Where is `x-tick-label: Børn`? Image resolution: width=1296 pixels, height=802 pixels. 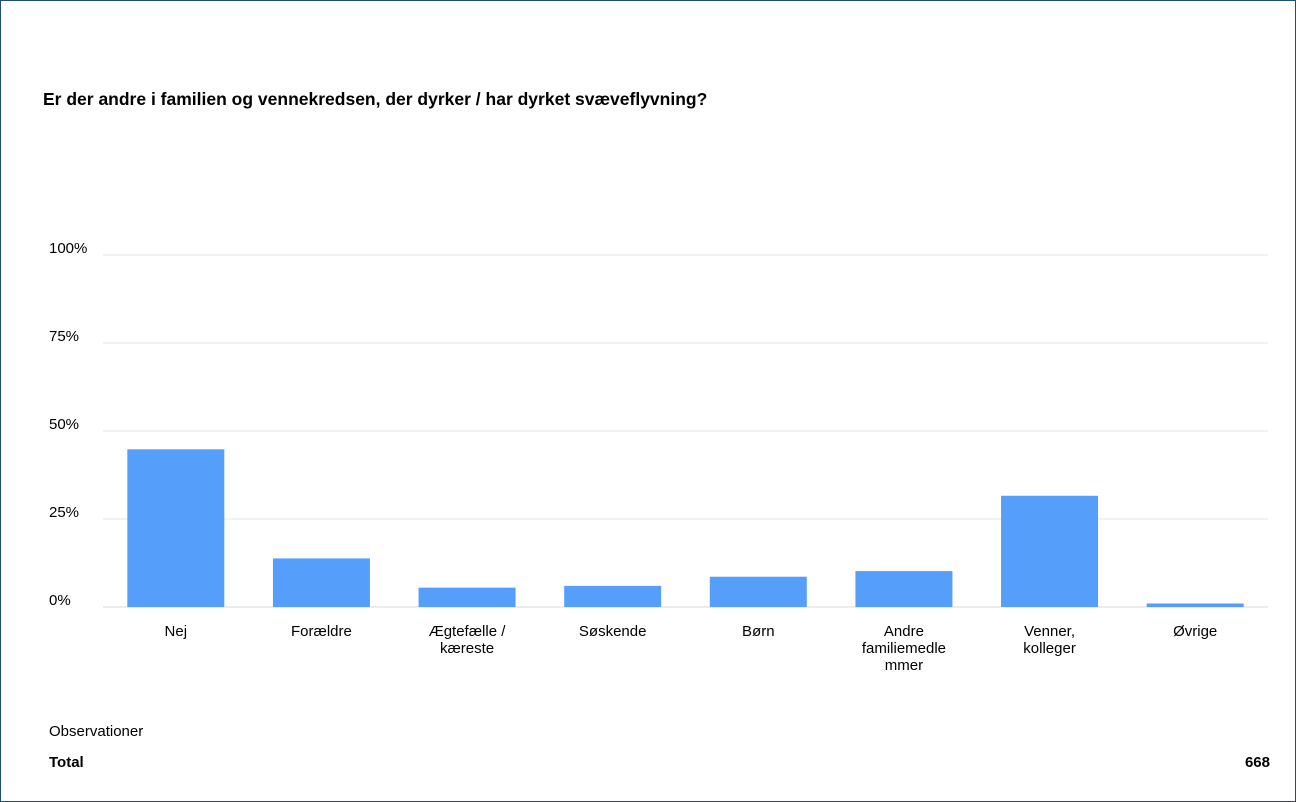 x-tick-label: Børn is located at coordinates (758, 631).